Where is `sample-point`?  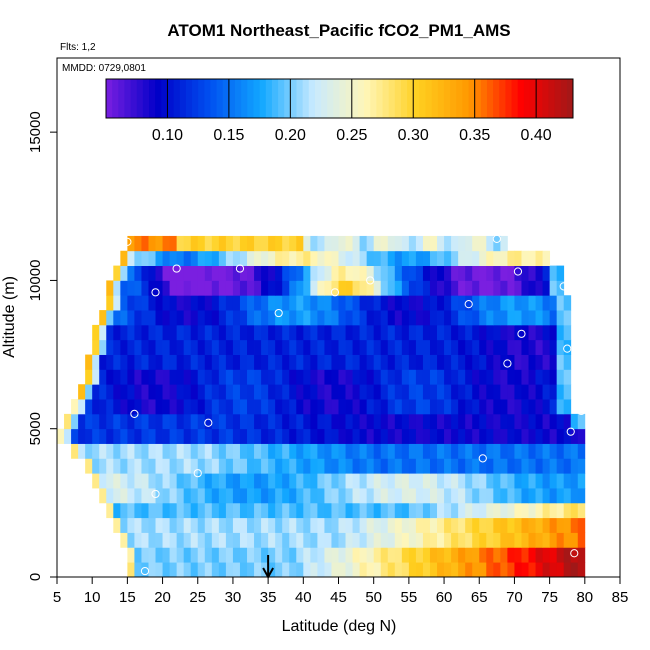 sample-point is located at coordinates (127, 241).